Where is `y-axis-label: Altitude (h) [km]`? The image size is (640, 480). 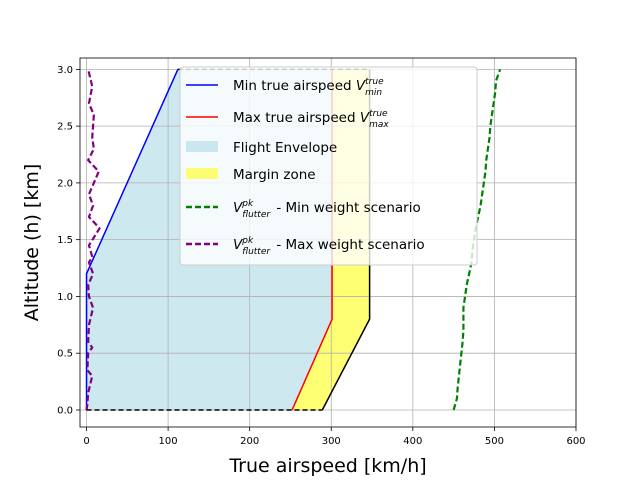 y-axis-label: Altitude (h) [km] is located at coordinates (32, 243).